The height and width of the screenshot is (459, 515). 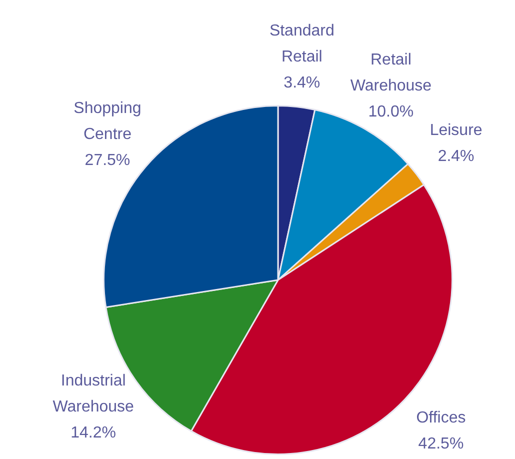 I want to click on data-label: 42.5%, so click(x=441, y=443).